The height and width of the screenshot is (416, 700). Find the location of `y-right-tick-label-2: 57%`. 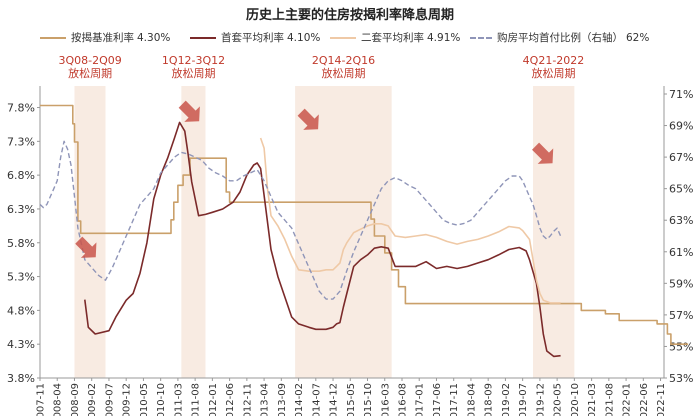

y-right-tick-label-2: 57% is located at coordinates (681, 315).